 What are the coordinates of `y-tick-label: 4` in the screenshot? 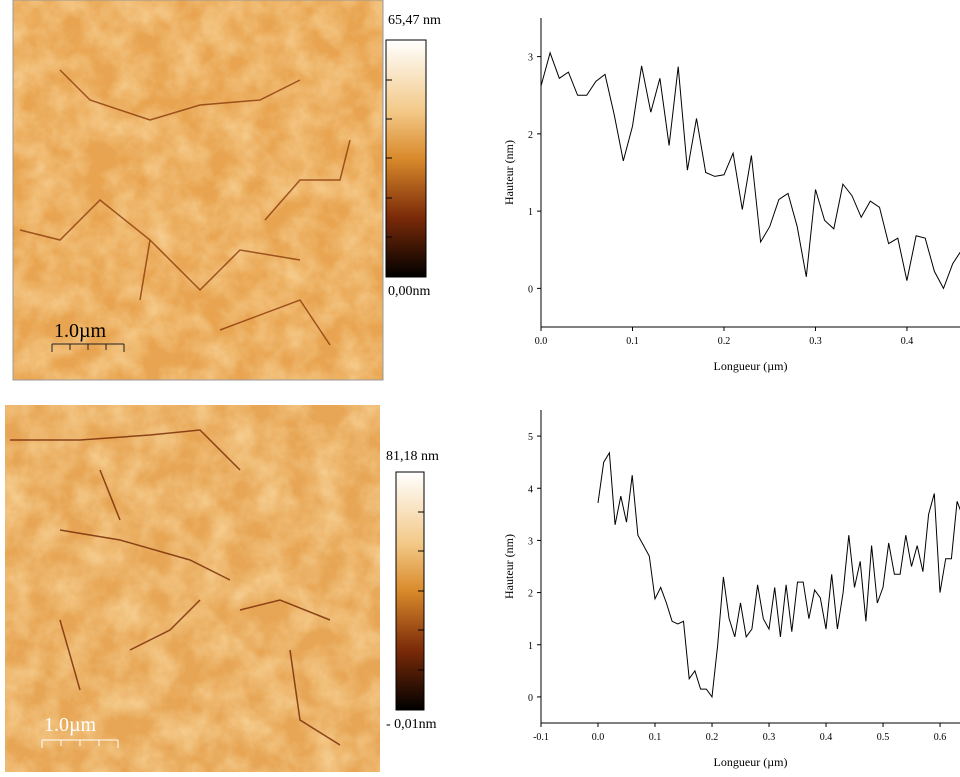 It's located at (530, 489).